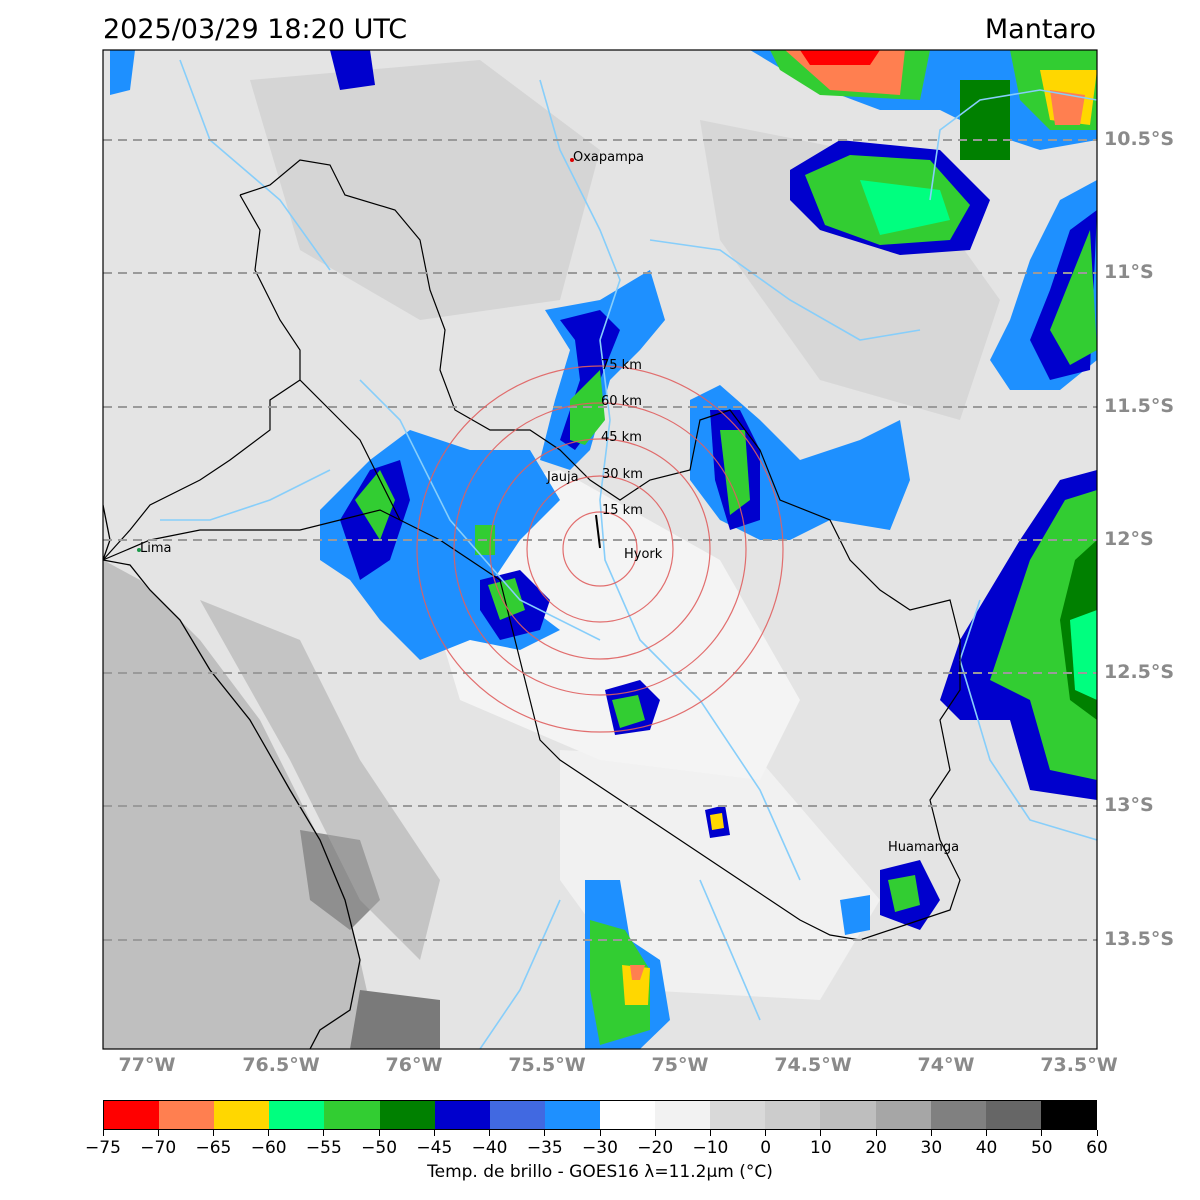  What do you see at coordinates (489, 1148) in the screenshot?
I see `colorbar-tick-label: −40` at bounding box center [489, 1148].